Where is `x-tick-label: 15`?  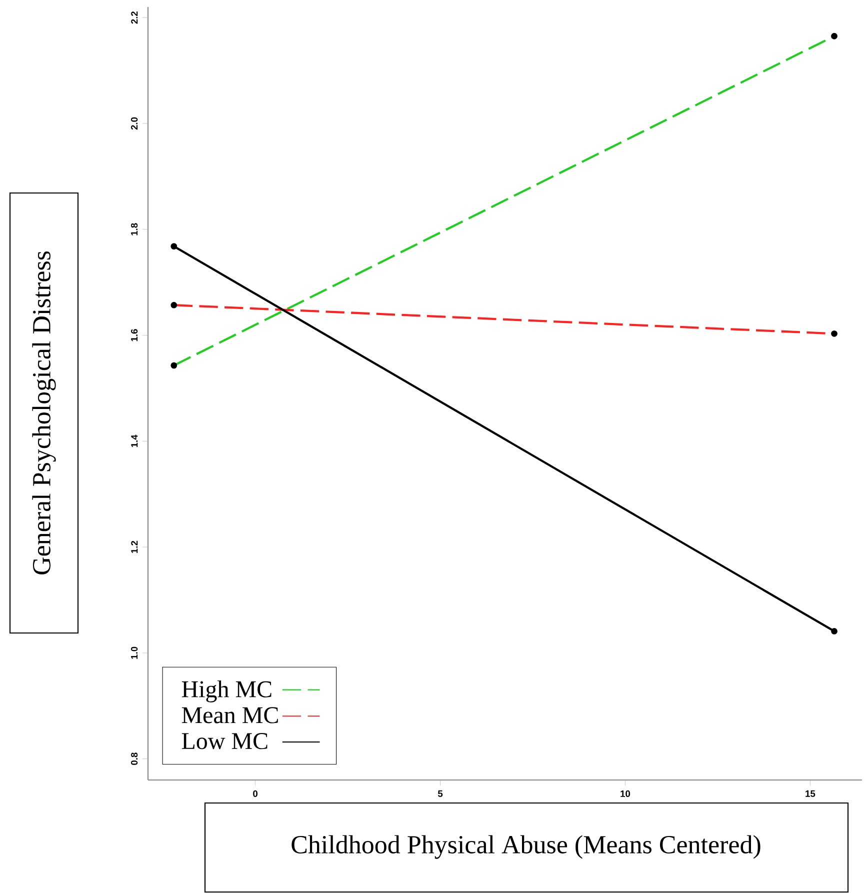
x-tick-label: 15 is located at coordinates (811, 793).